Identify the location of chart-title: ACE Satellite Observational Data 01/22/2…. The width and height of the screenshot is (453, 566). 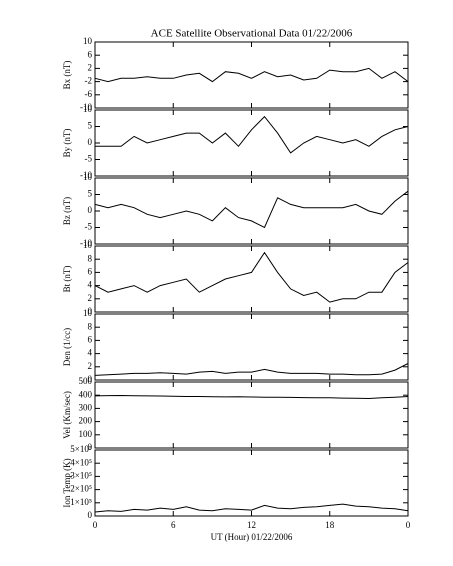
(252, 34).